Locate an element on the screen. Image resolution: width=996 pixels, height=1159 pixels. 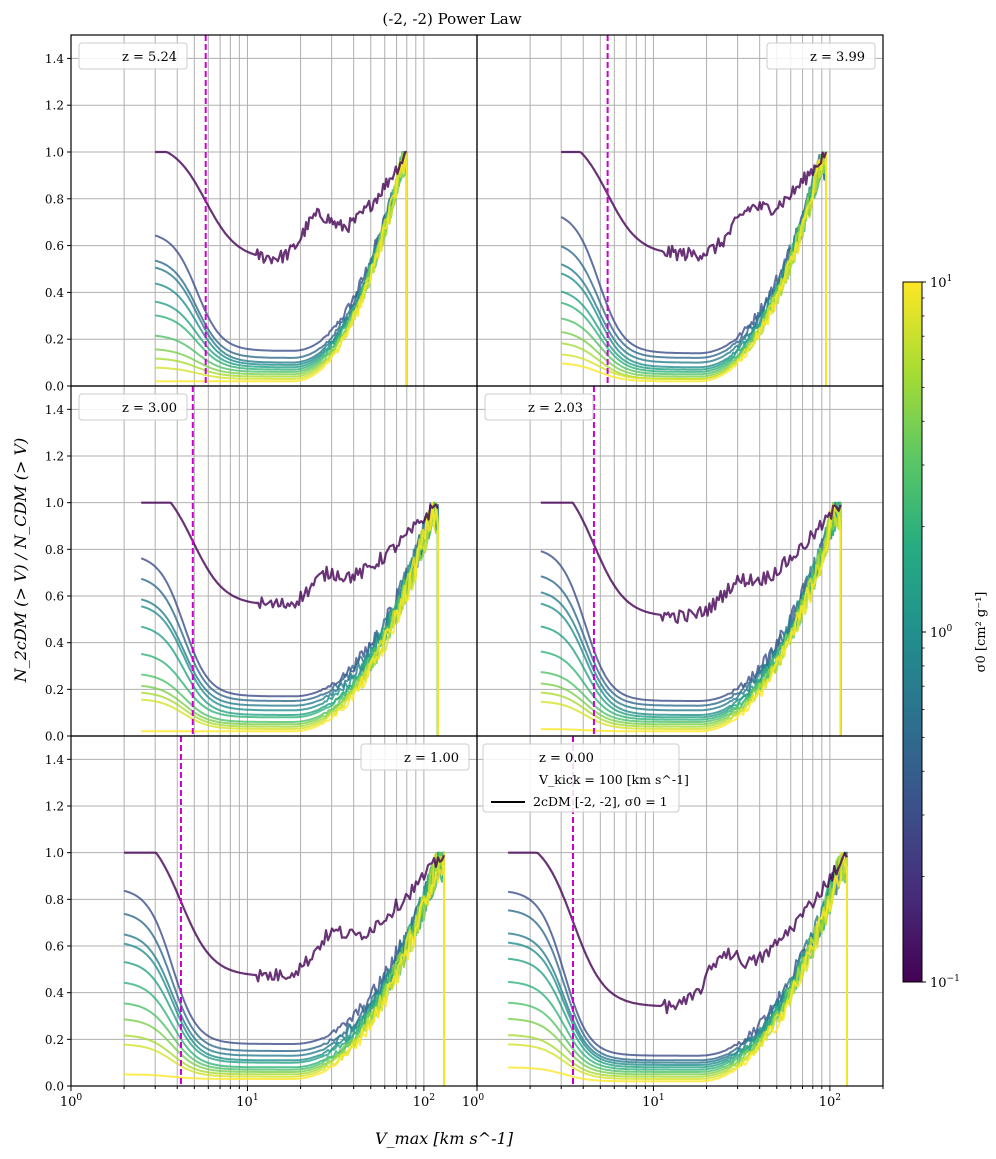
panel-3: 0.0 0.2 0.4 0.6 0.8 1.0 1.2 1.4 z = 3.00 is located at coordinates (261, 564).